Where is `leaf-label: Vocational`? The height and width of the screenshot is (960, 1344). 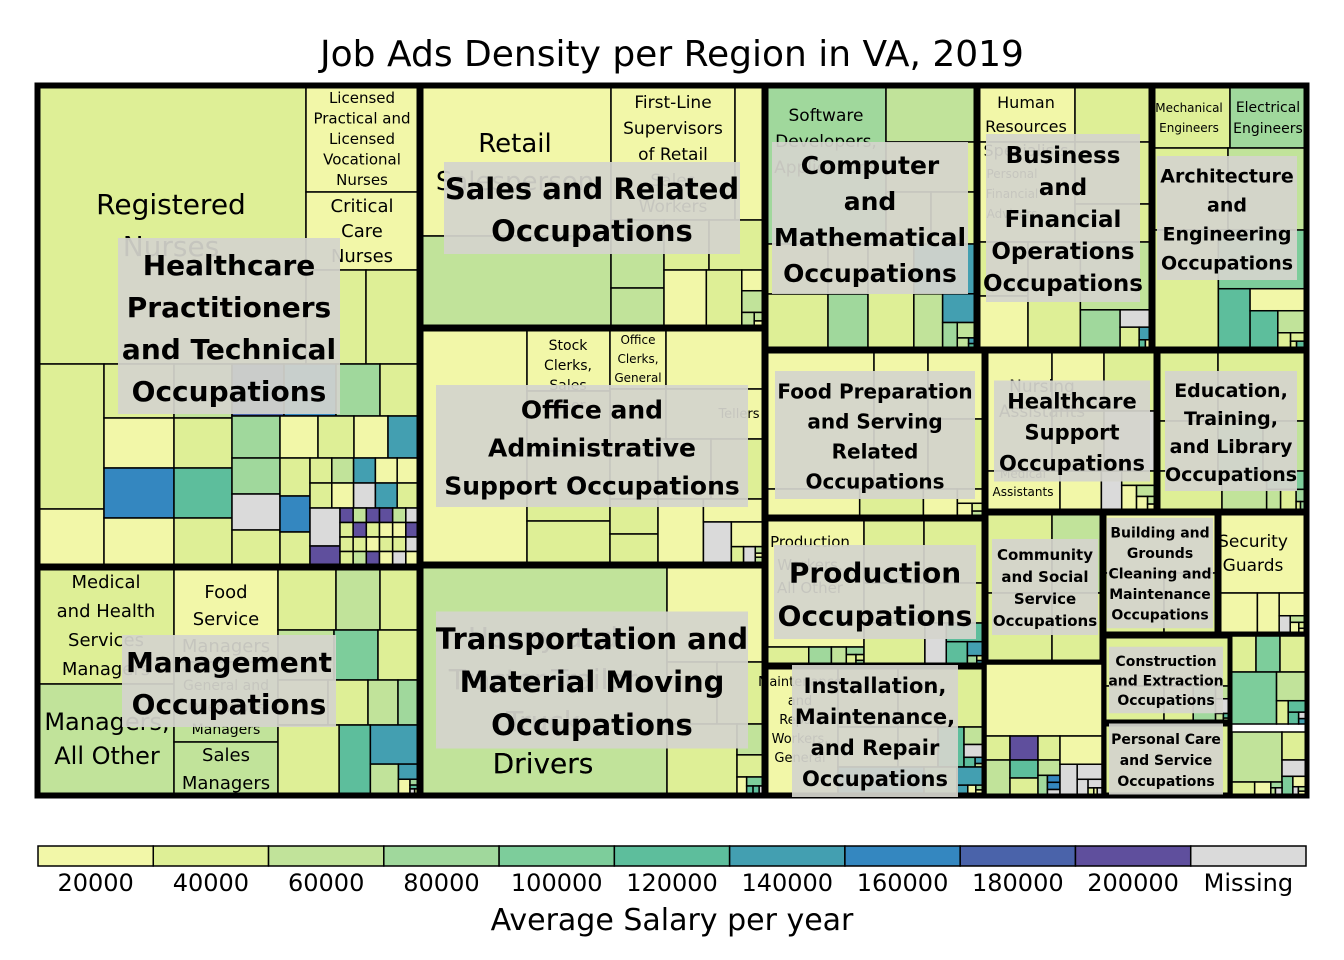 leaf-label: Vocational is located at coordinates (362, 160).